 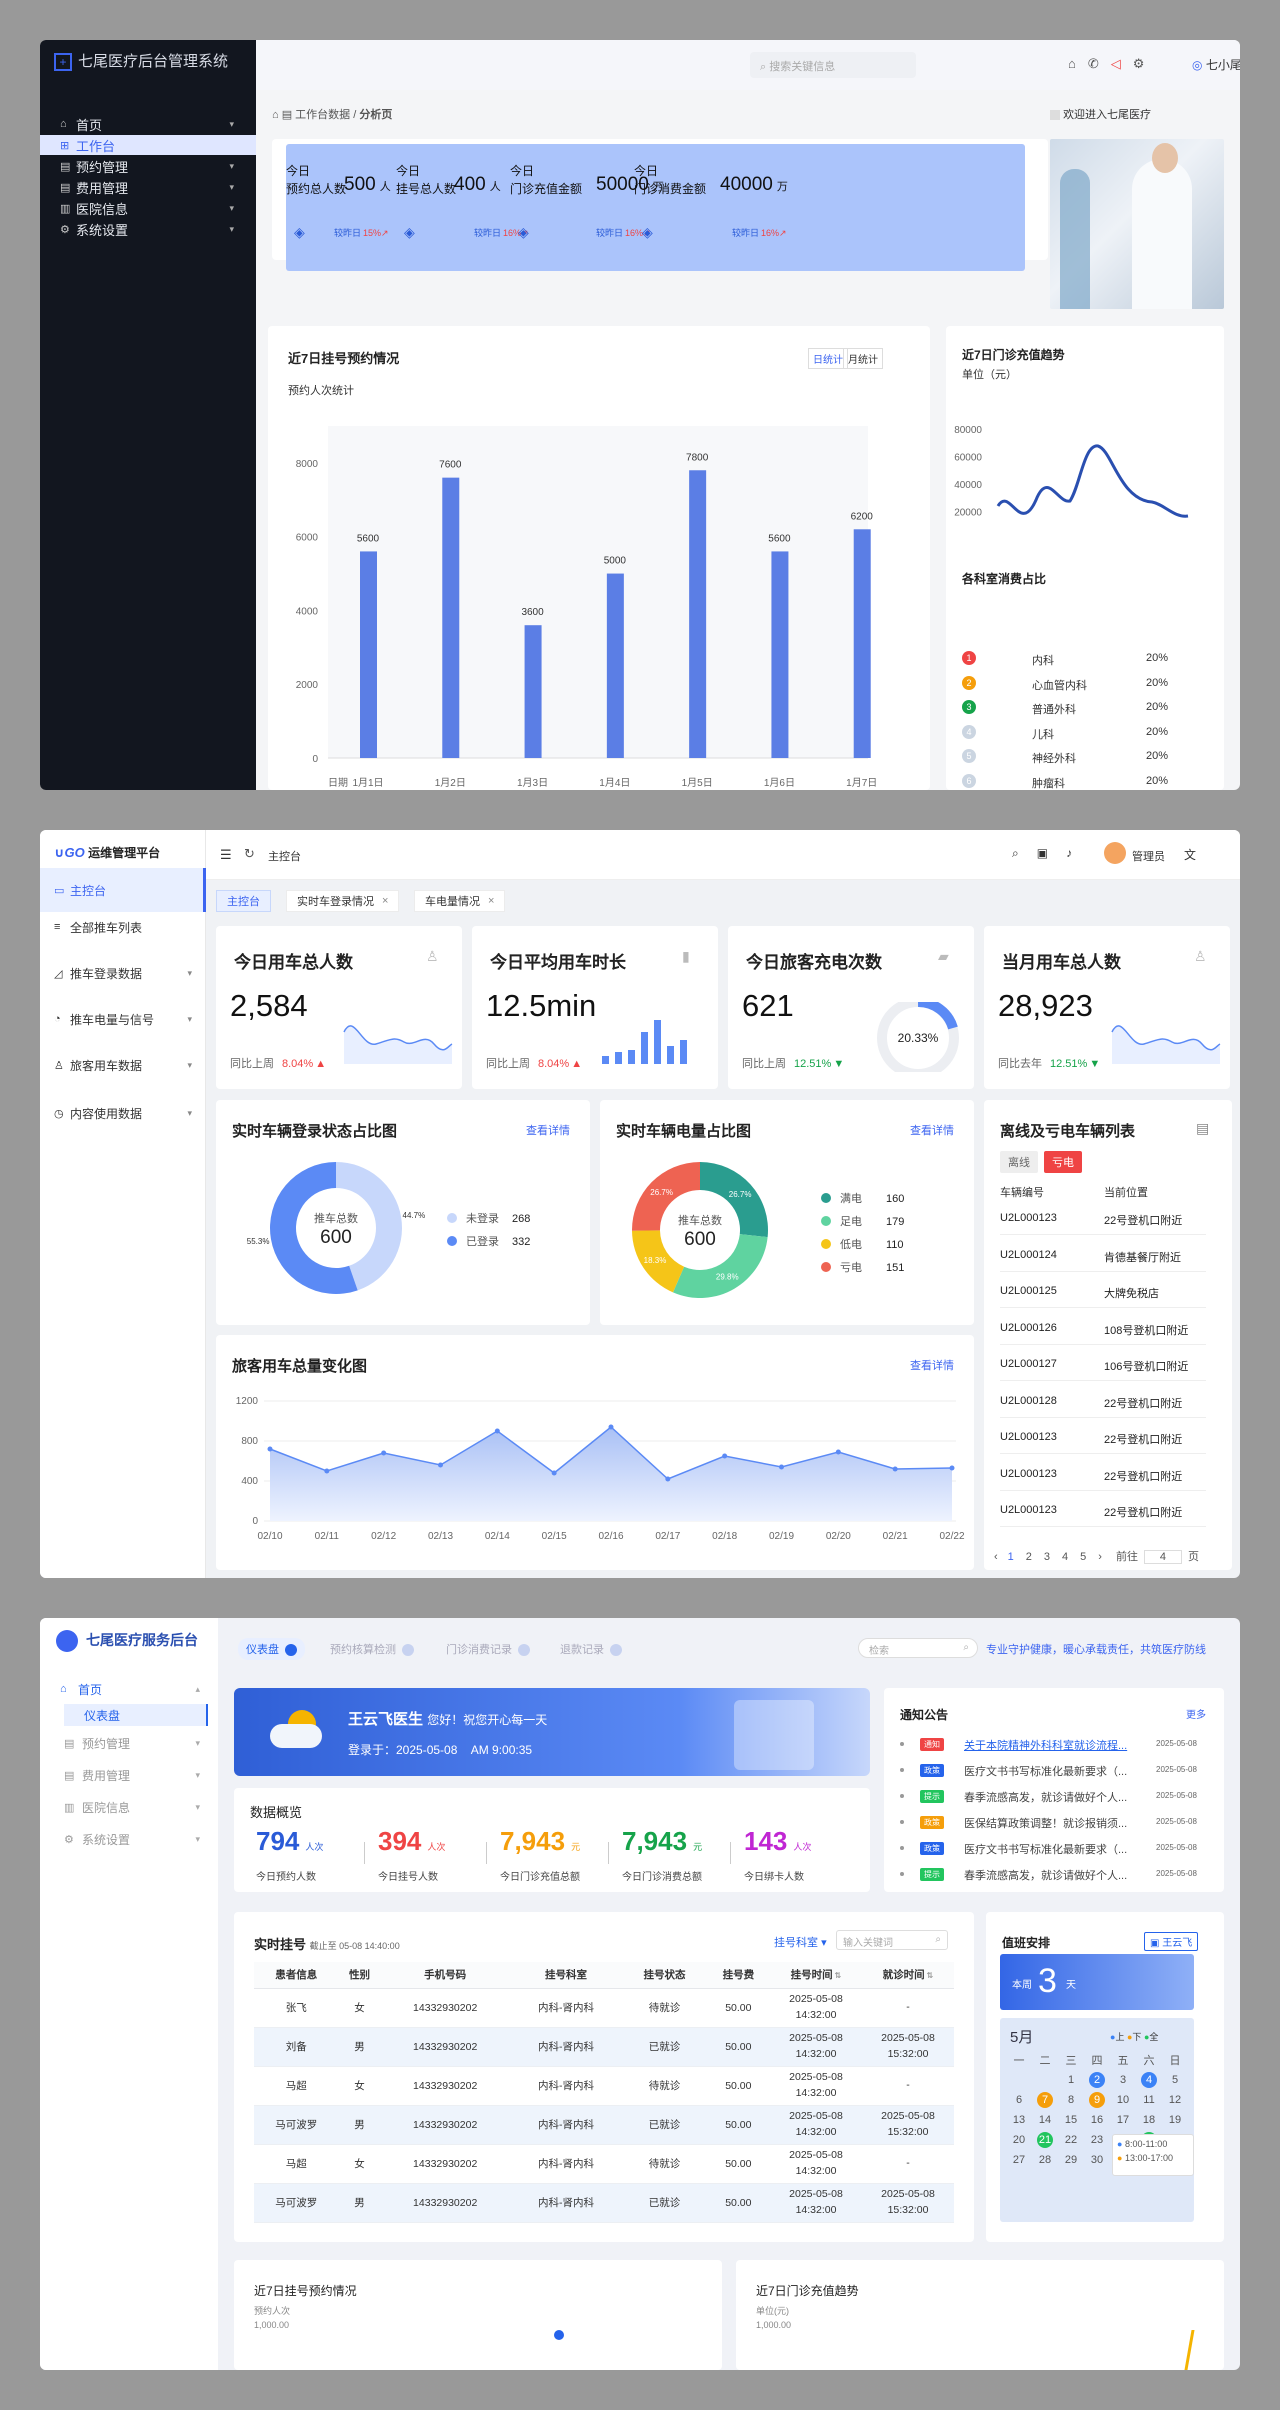 What do you see at coordinates (1097, 2120) in the screenshot?
I see `calendar-day: 16` at bounding box center [1097, 2120].